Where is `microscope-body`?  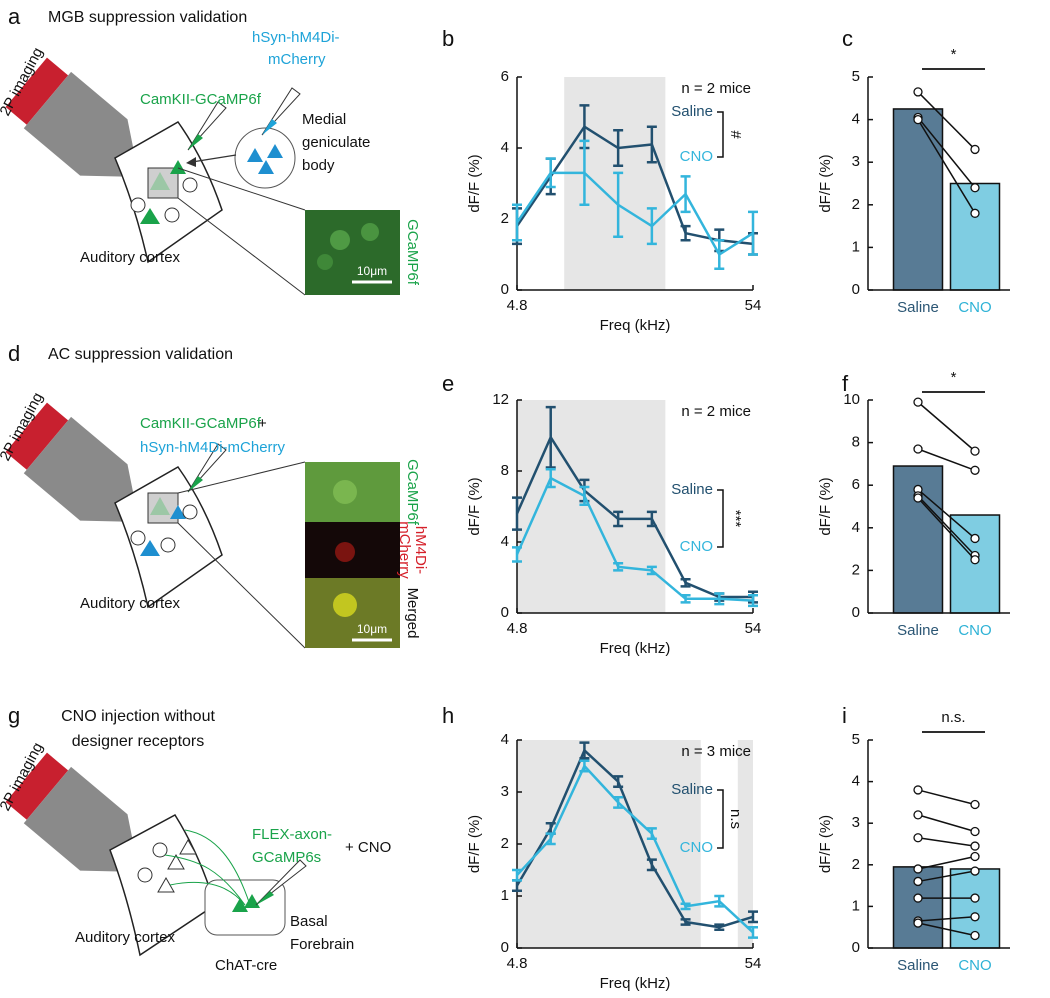 microscope-body is located at coordinates (80, 469).